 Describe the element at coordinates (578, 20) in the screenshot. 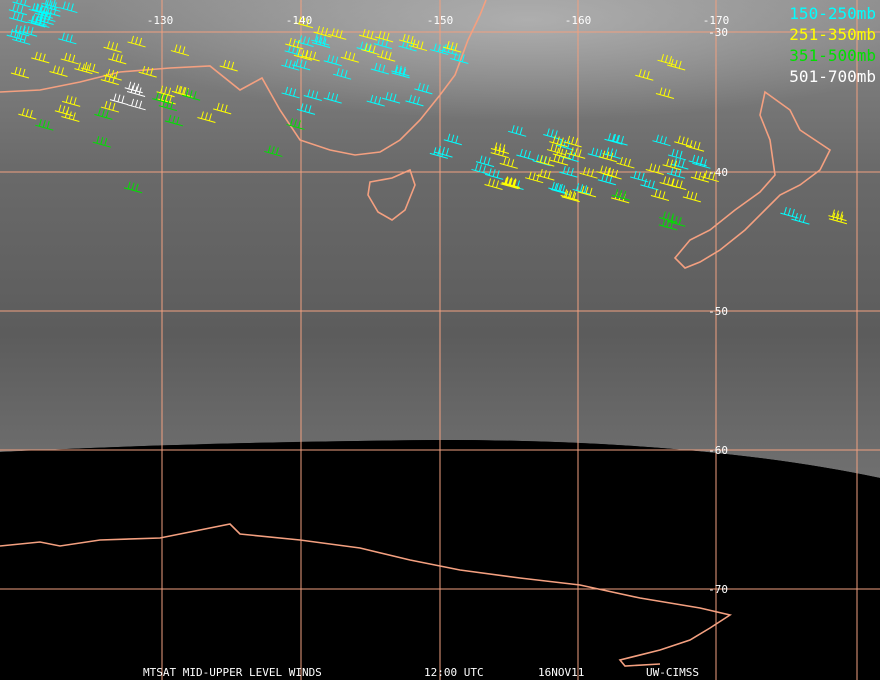

I see `longitude-label: -160` at that location.